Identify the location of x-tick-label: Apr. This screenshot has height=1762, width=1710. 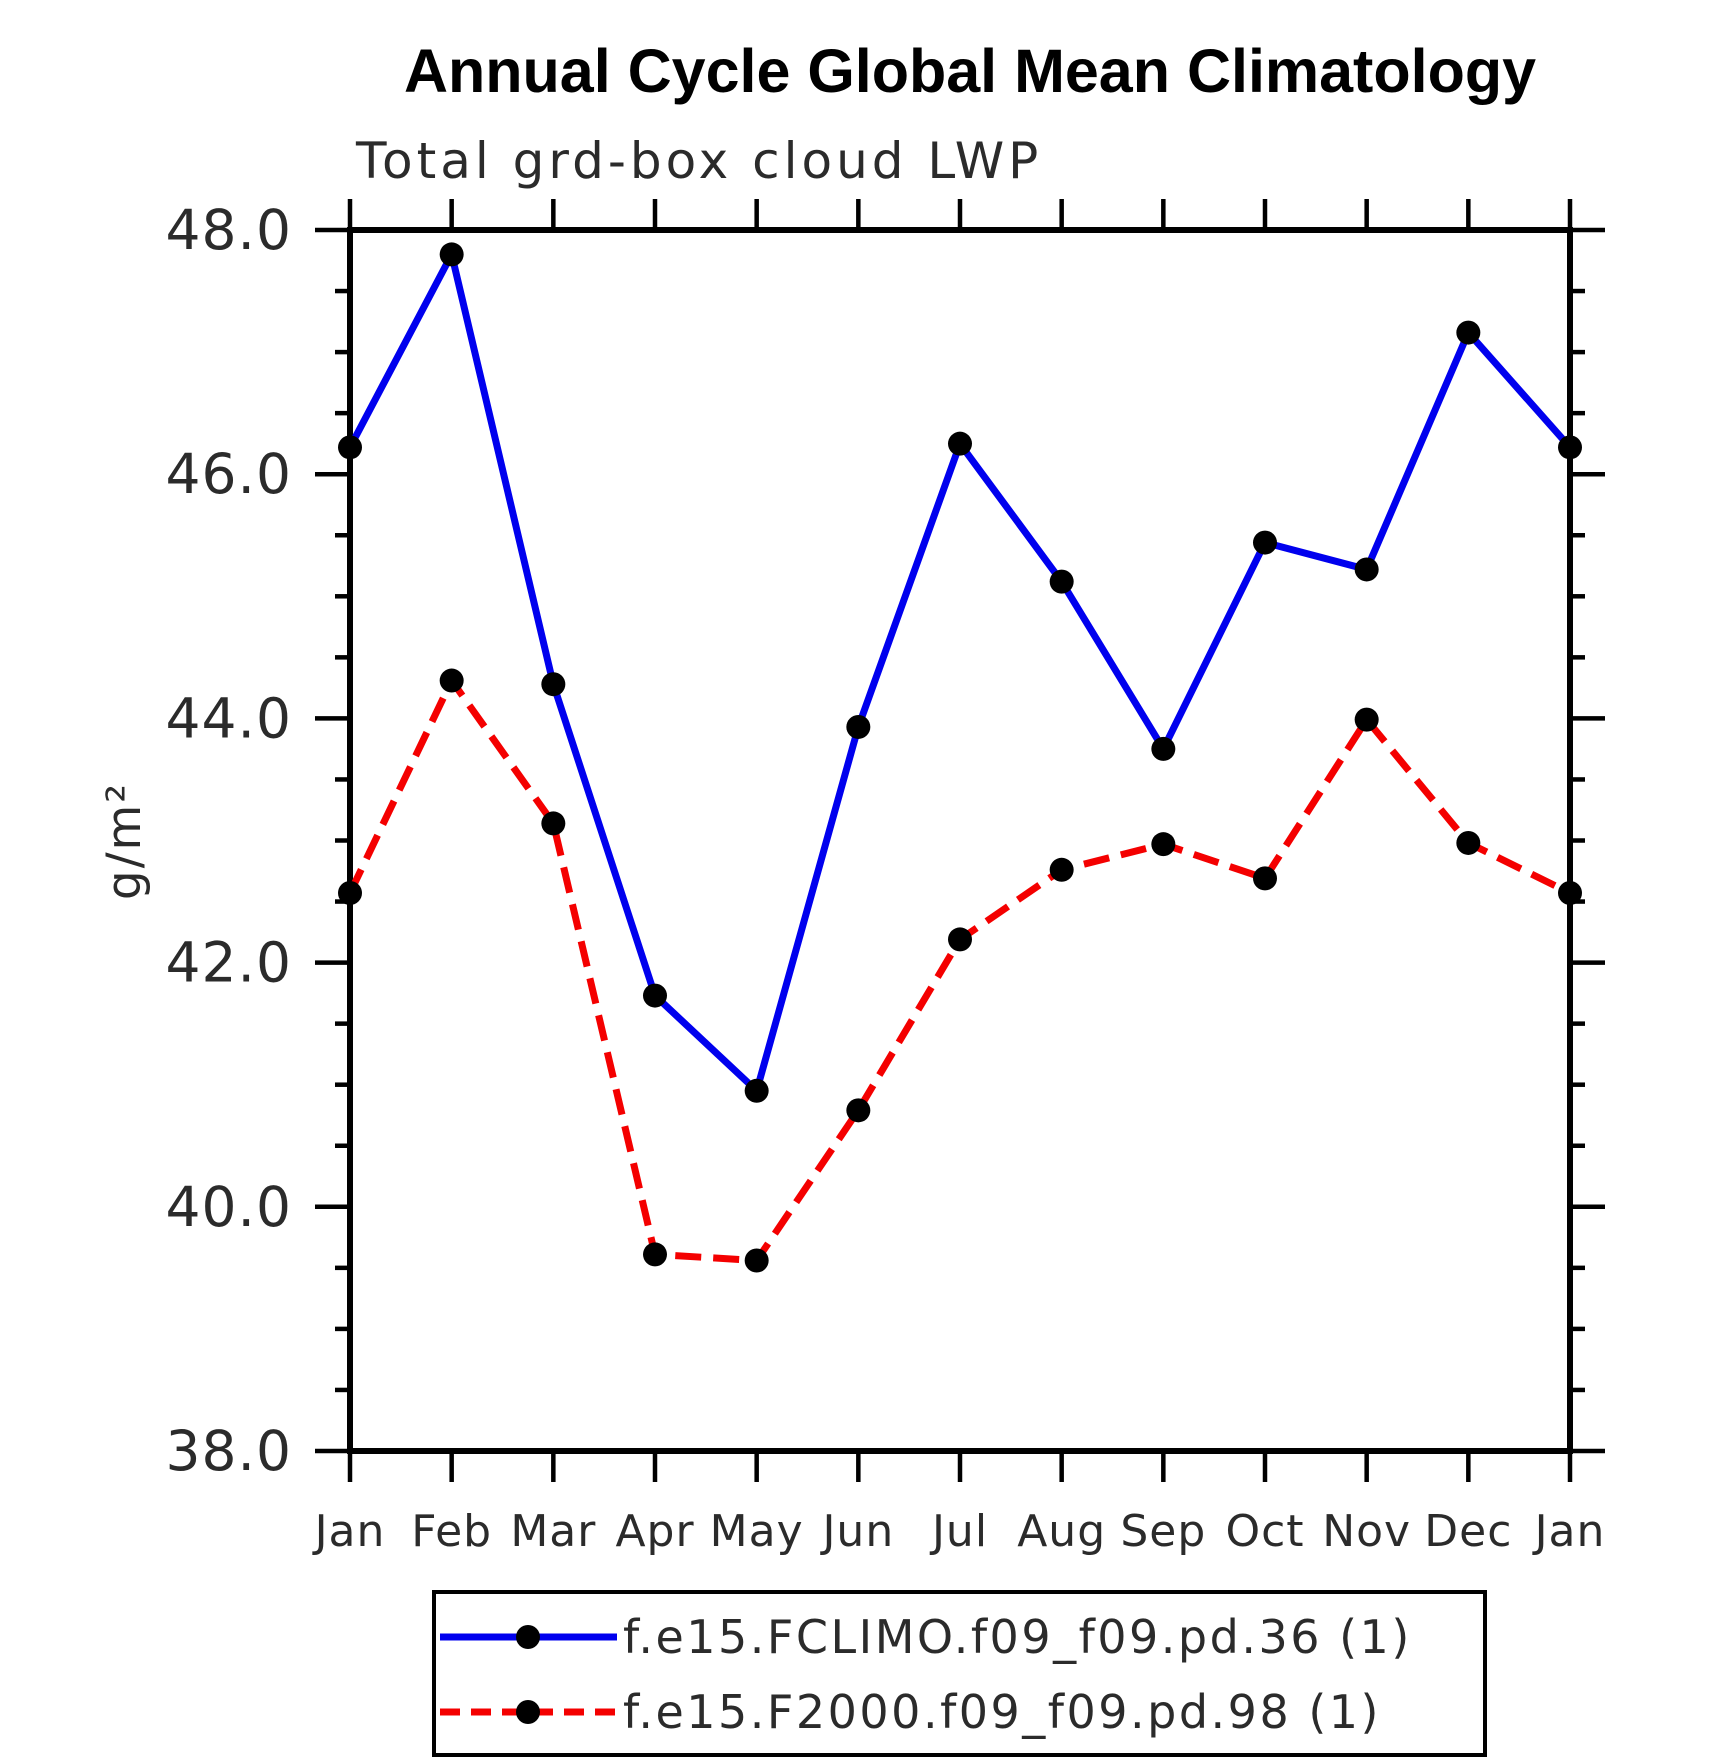
(654, 1531).